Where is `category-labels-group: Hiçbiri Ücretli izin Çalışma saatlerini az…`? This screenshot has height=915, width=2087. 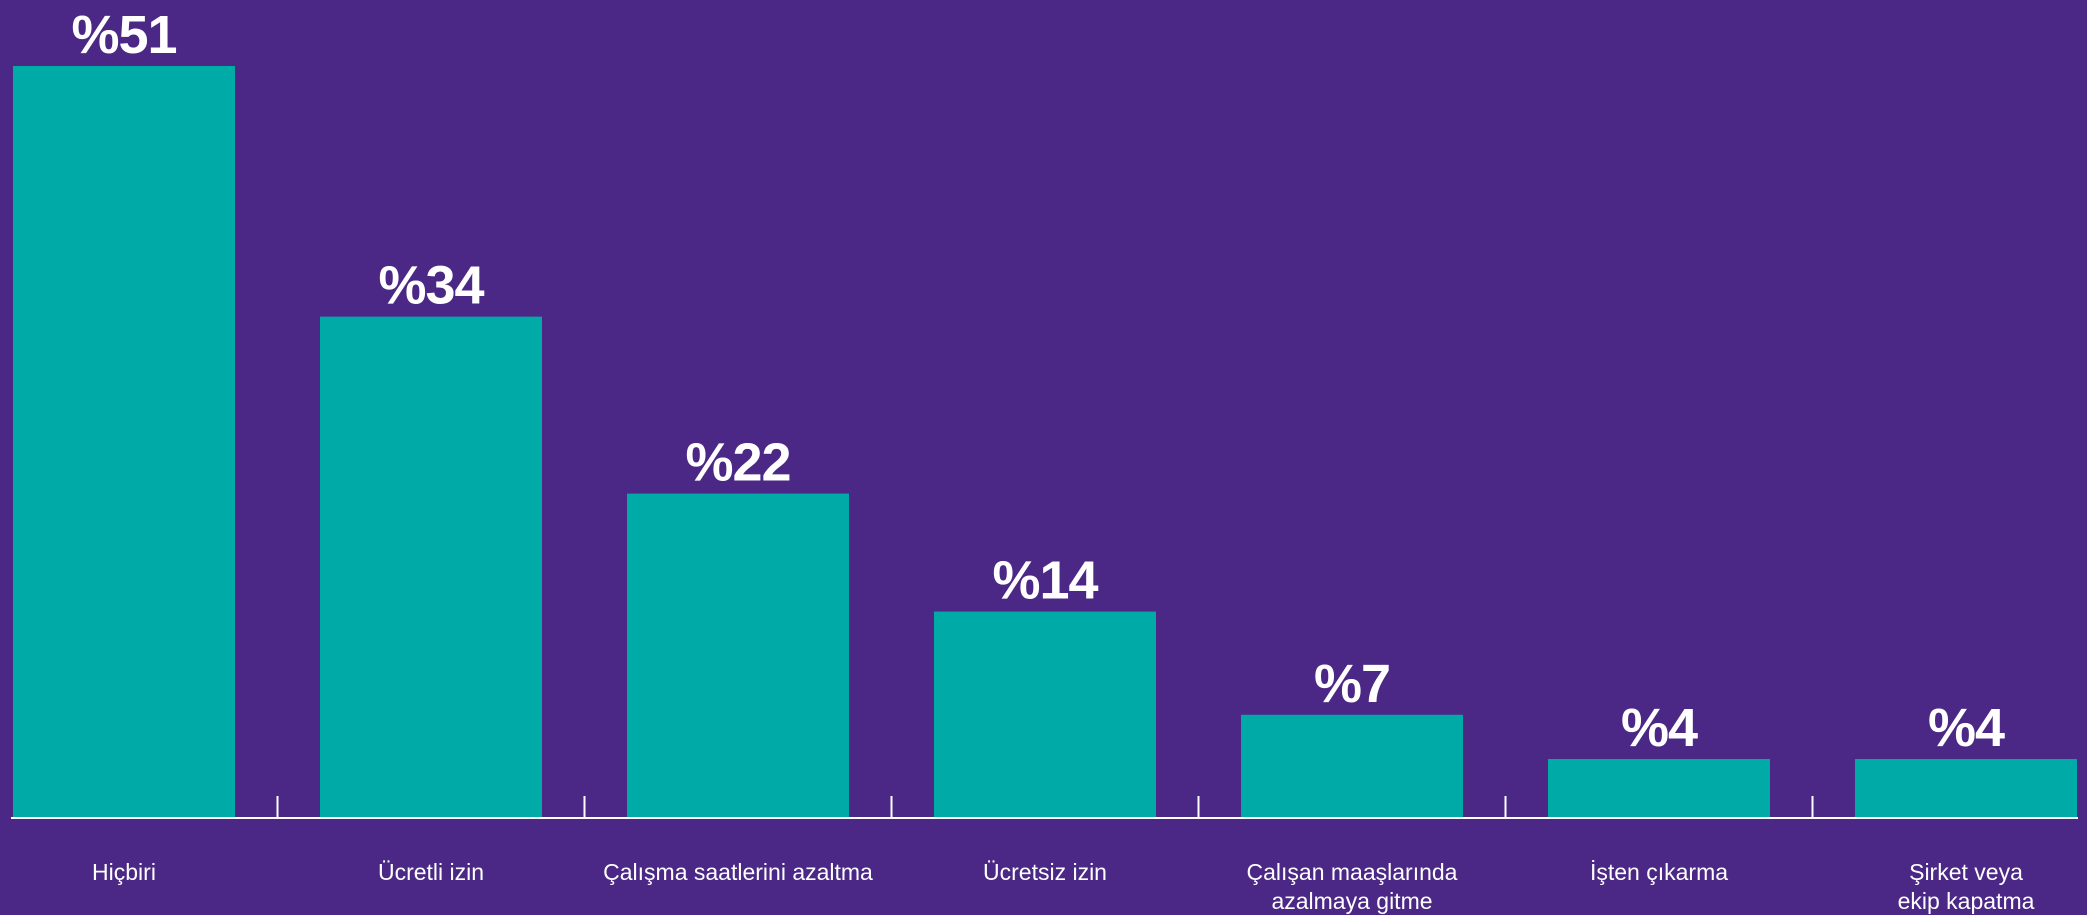
category-labels-group: Hiçbiri Ücretli izin Çalışma saatlerini az… is located at coordinates (1063, 886).